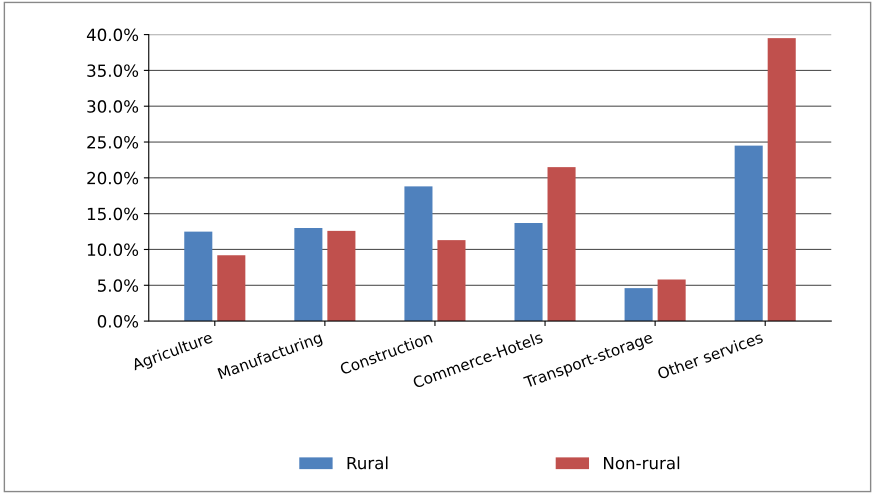  What do you see at coordinates (642, 463) in the screenshot?
I see `legend-label: Non-rural` at bounding box center [642, 463].